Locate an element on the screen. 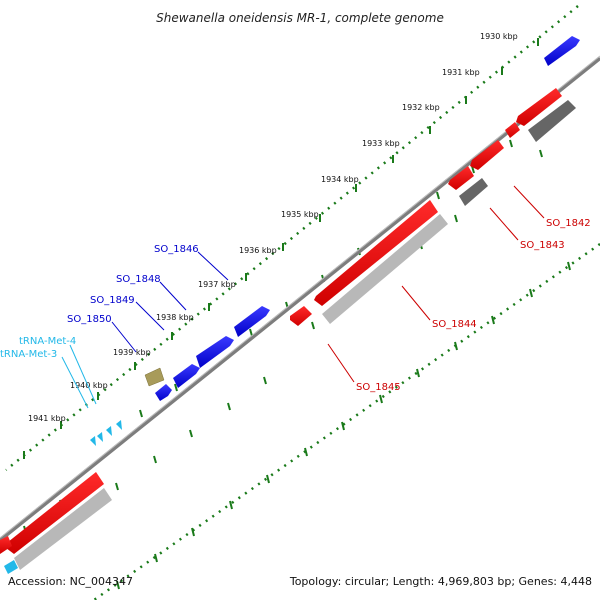  gene-arrow-small-red is located at coordinates (512, 130).